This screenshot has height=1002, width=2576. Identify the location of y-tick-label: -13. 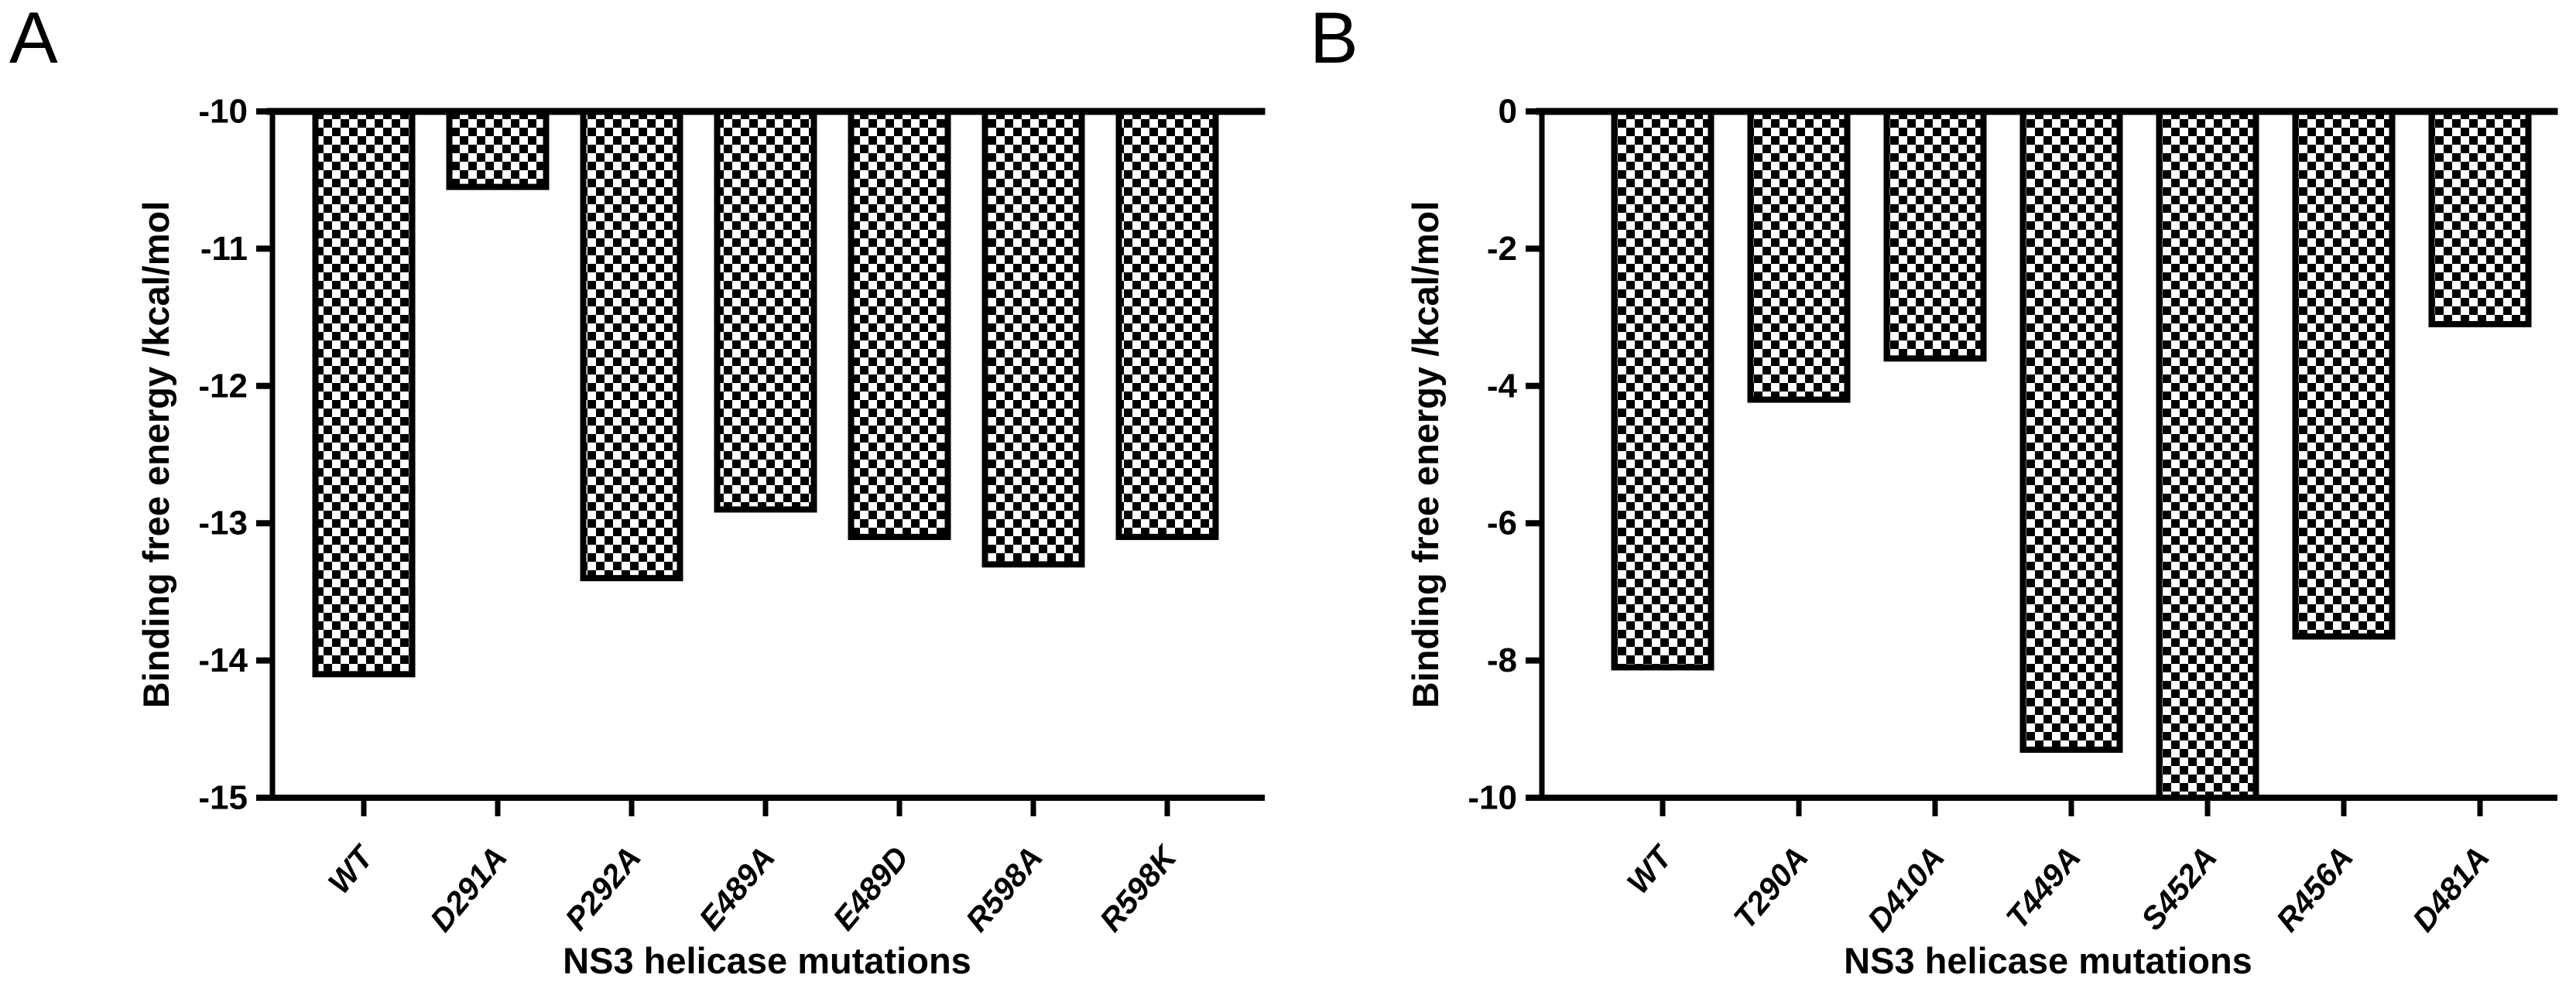
(223, 523).